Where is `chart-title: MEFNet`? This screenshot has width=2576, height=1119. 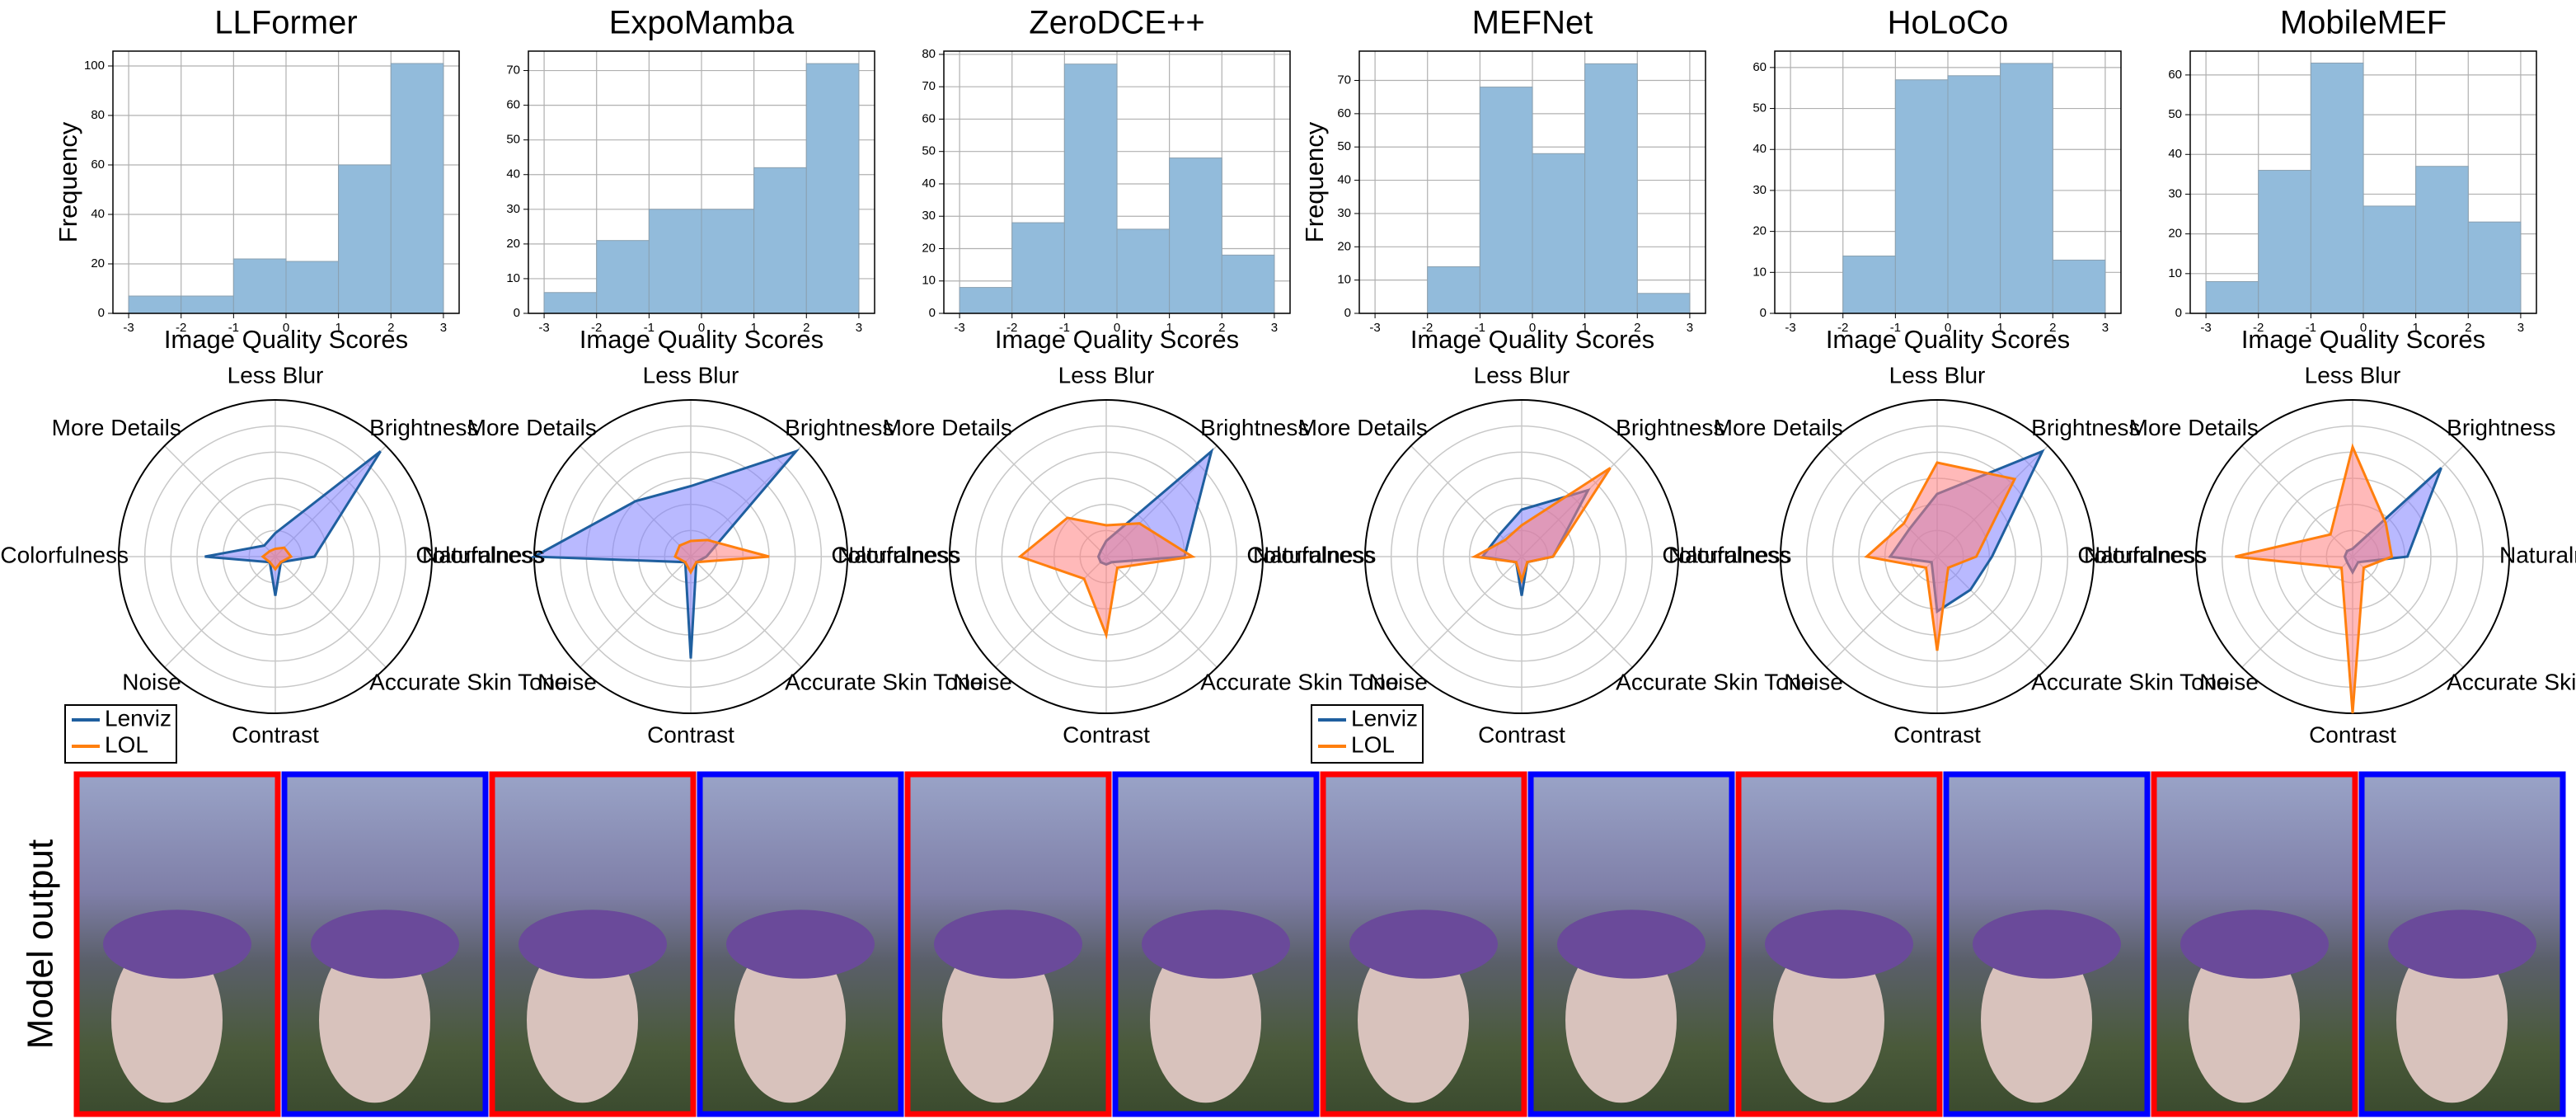
chart-title: MEFNet is located at coordinates (1533, 23).